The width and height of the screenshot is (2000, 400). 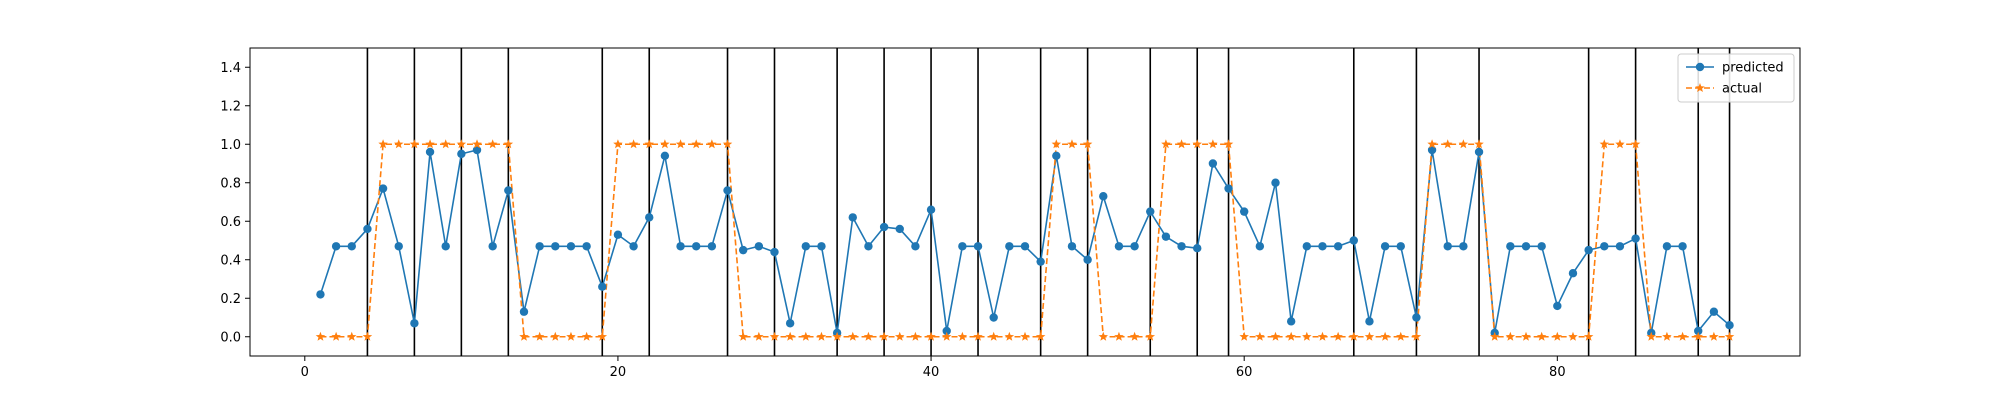 I want to click on x-tick-label: 20, so click(x=618, y=372).